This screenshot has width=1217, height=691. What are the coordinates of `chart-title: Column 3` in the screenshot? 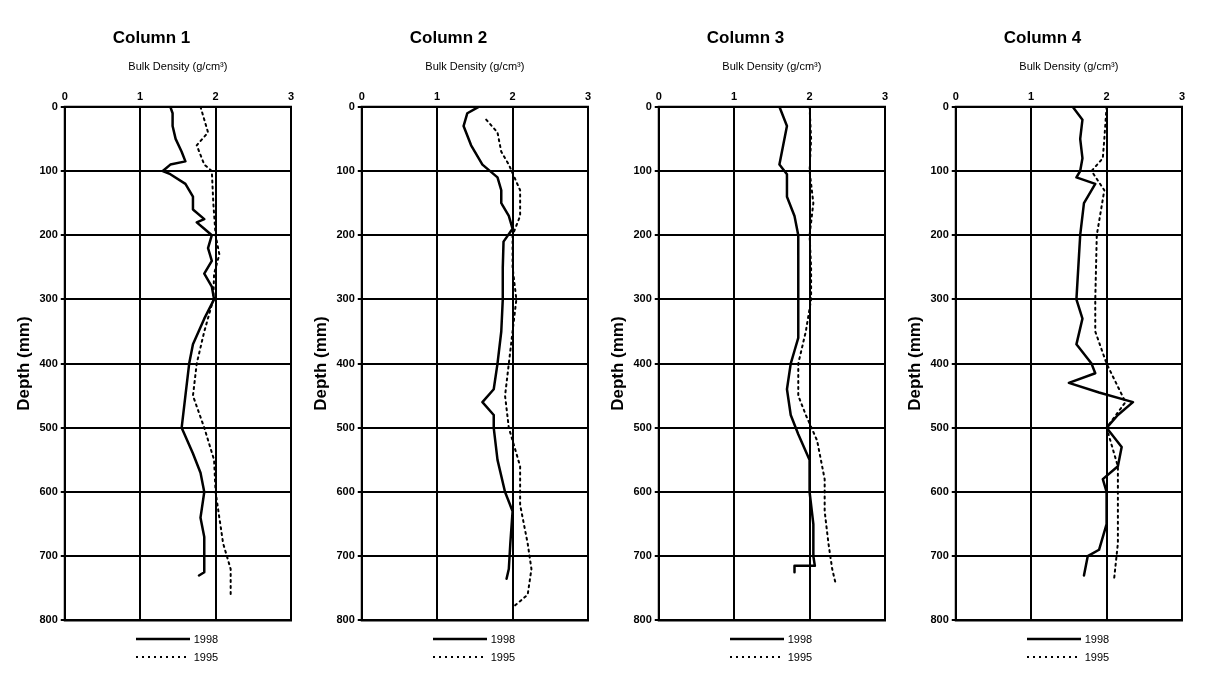 It's located at (745, 37).